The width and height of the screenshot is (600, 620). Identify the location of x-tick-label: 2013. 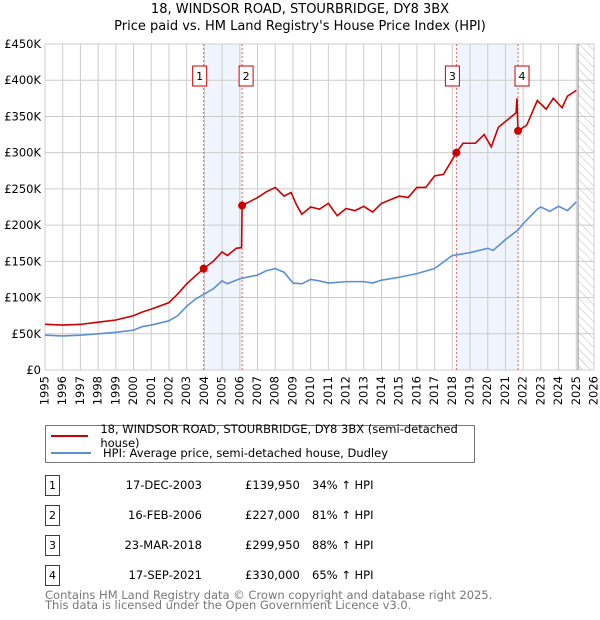
(363, 390).